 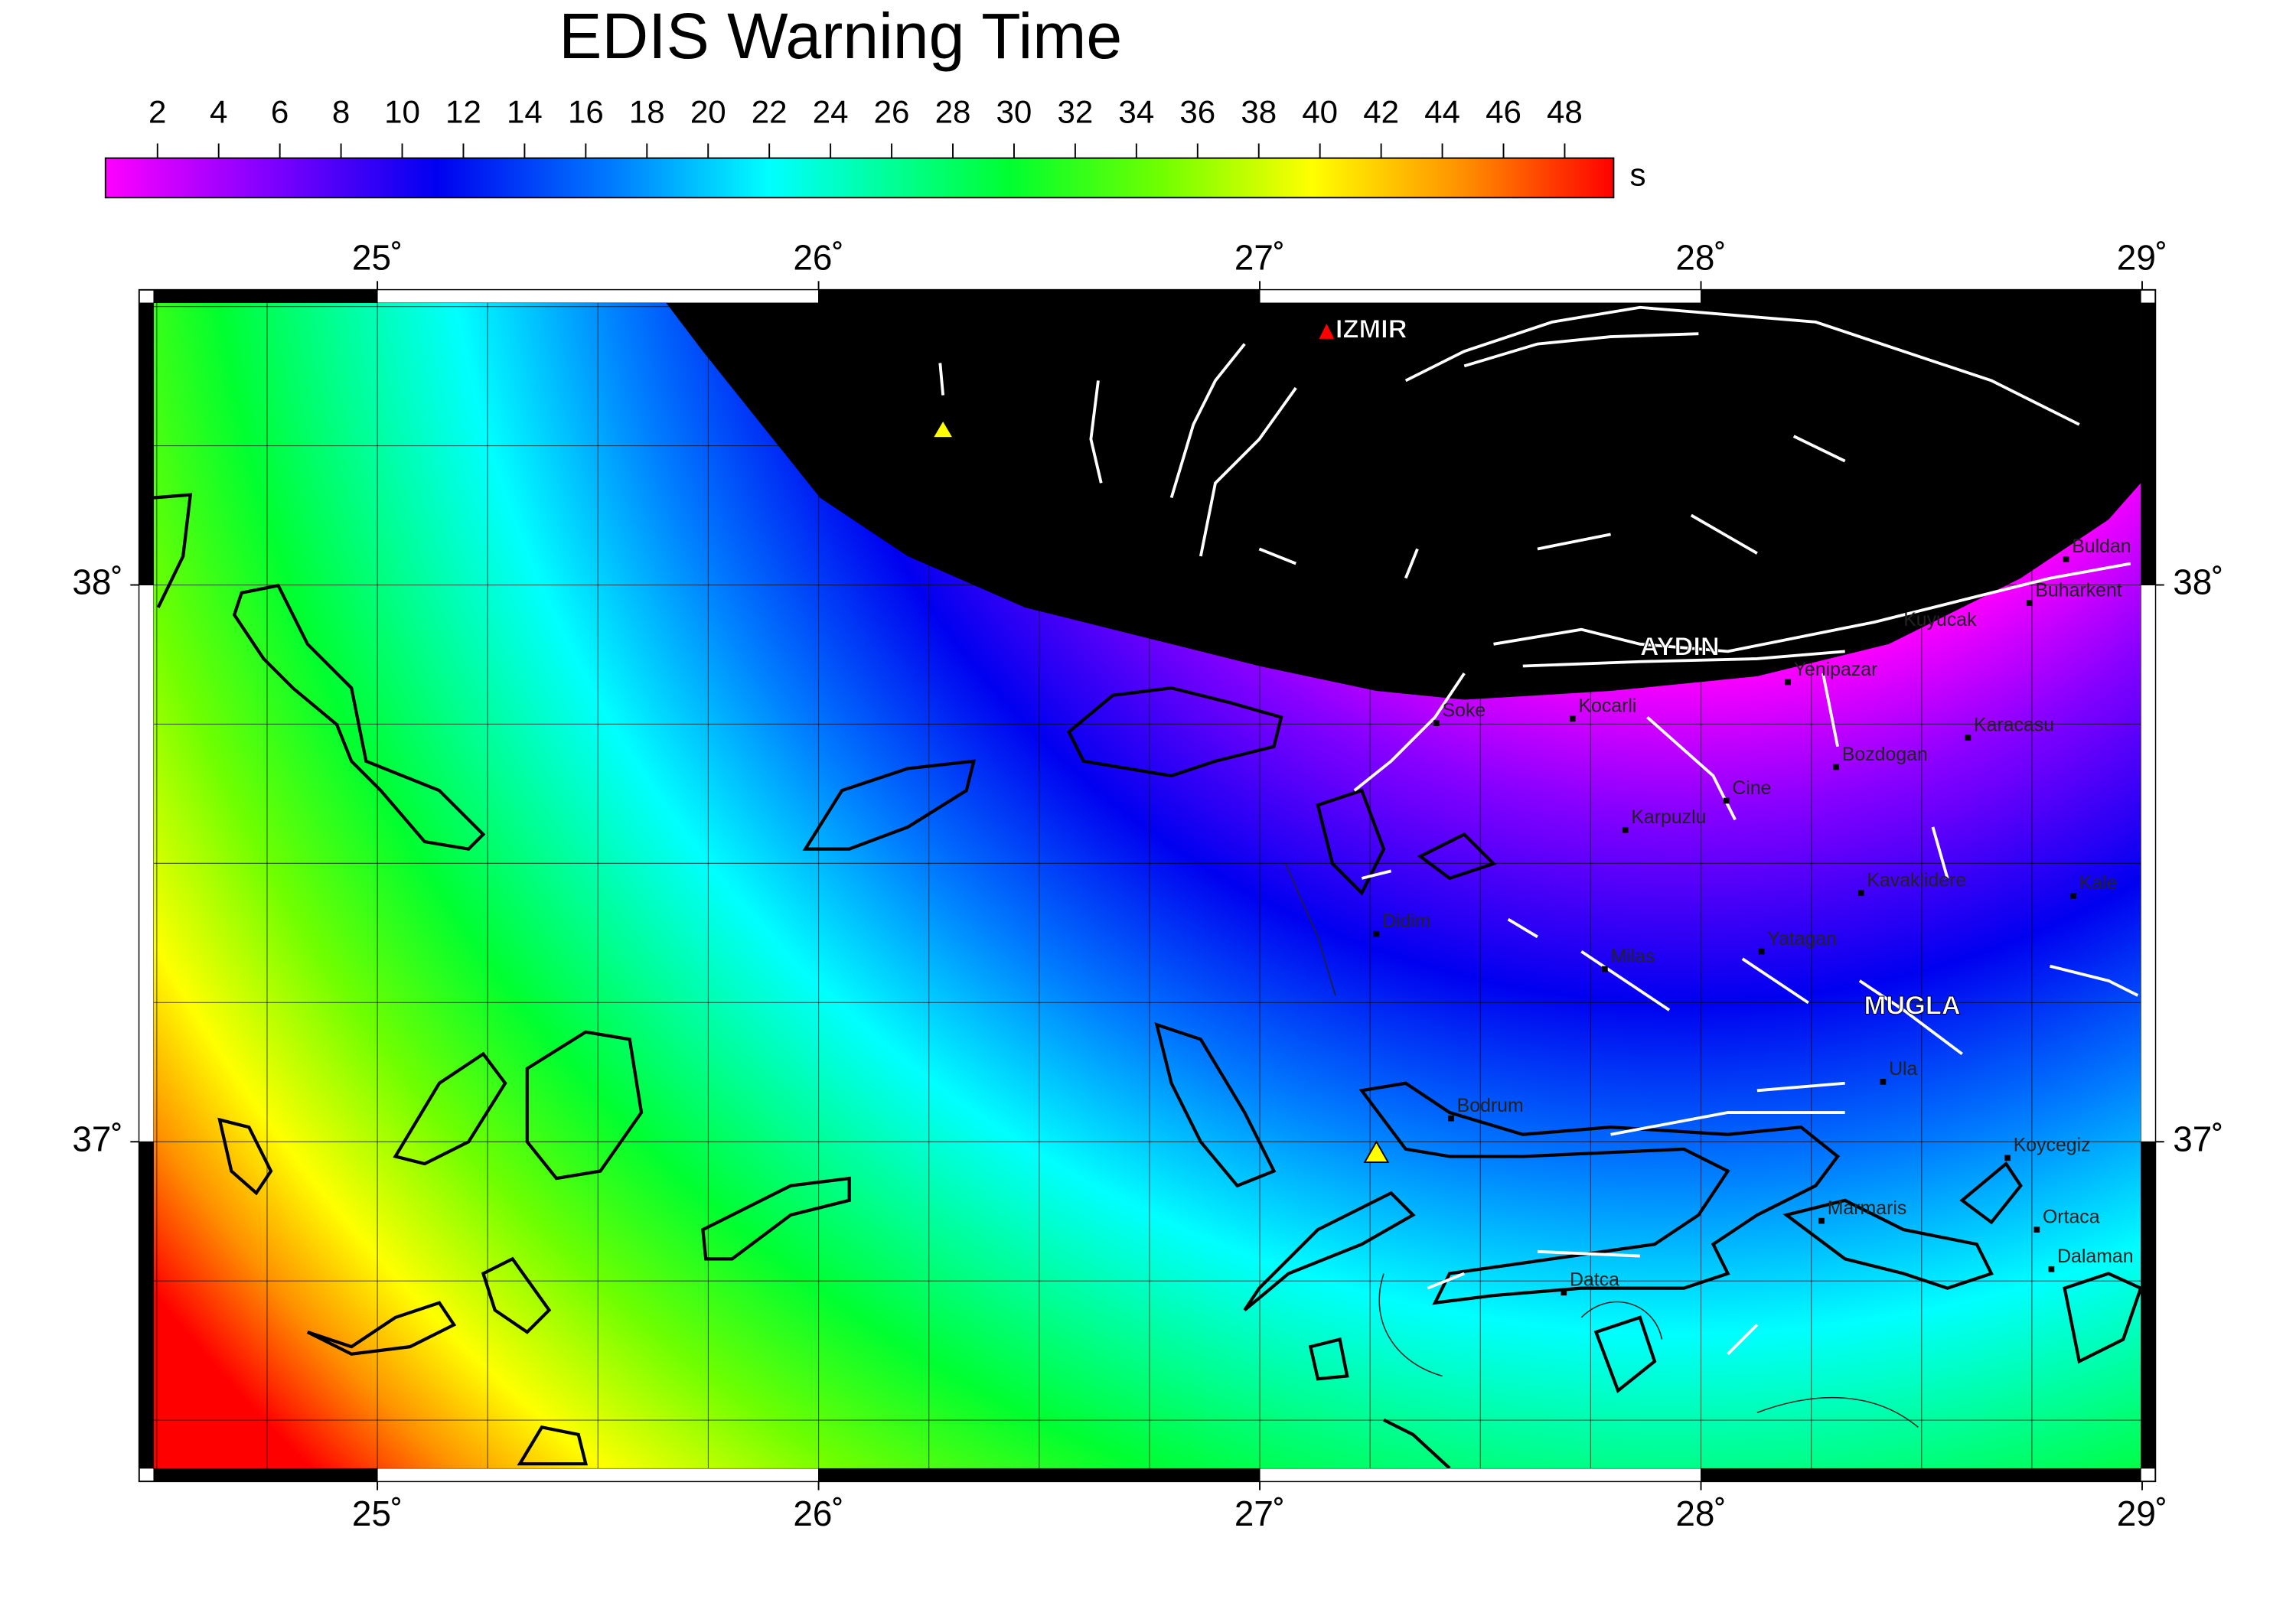 What do you see at coordinates (1912, 1006) in the screenshot?
I see `place-label: MUGLA` at bounding box center [1912, 1006].